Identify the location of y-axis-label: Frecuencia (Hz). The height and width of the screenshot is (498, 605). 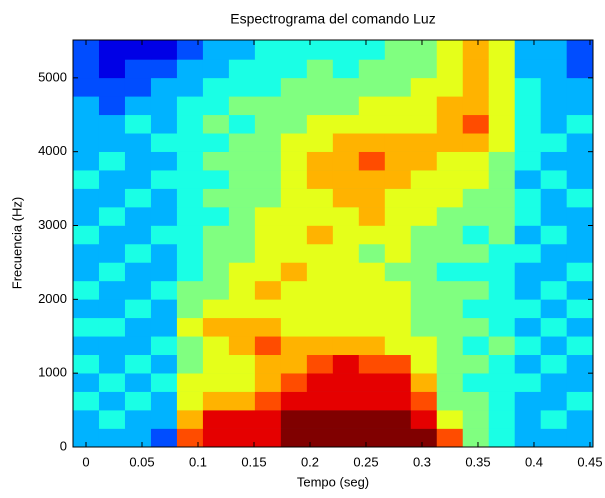
(16, 243).